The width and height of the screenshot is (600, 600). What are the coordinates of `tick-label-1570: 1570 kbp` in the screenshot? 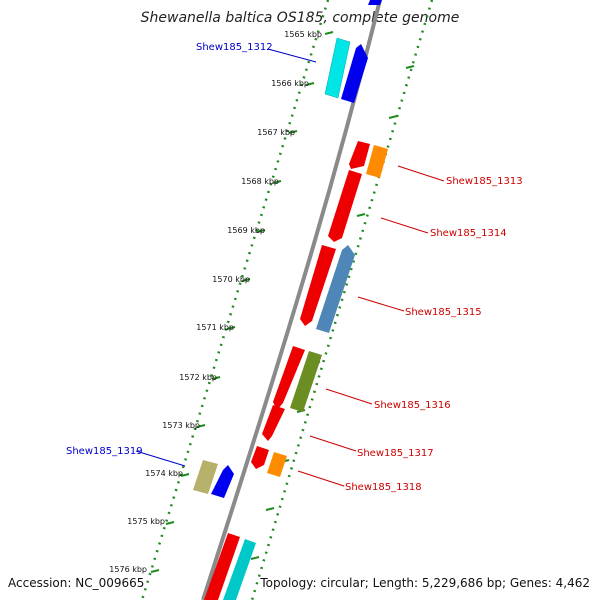 It's located at (231, 279).